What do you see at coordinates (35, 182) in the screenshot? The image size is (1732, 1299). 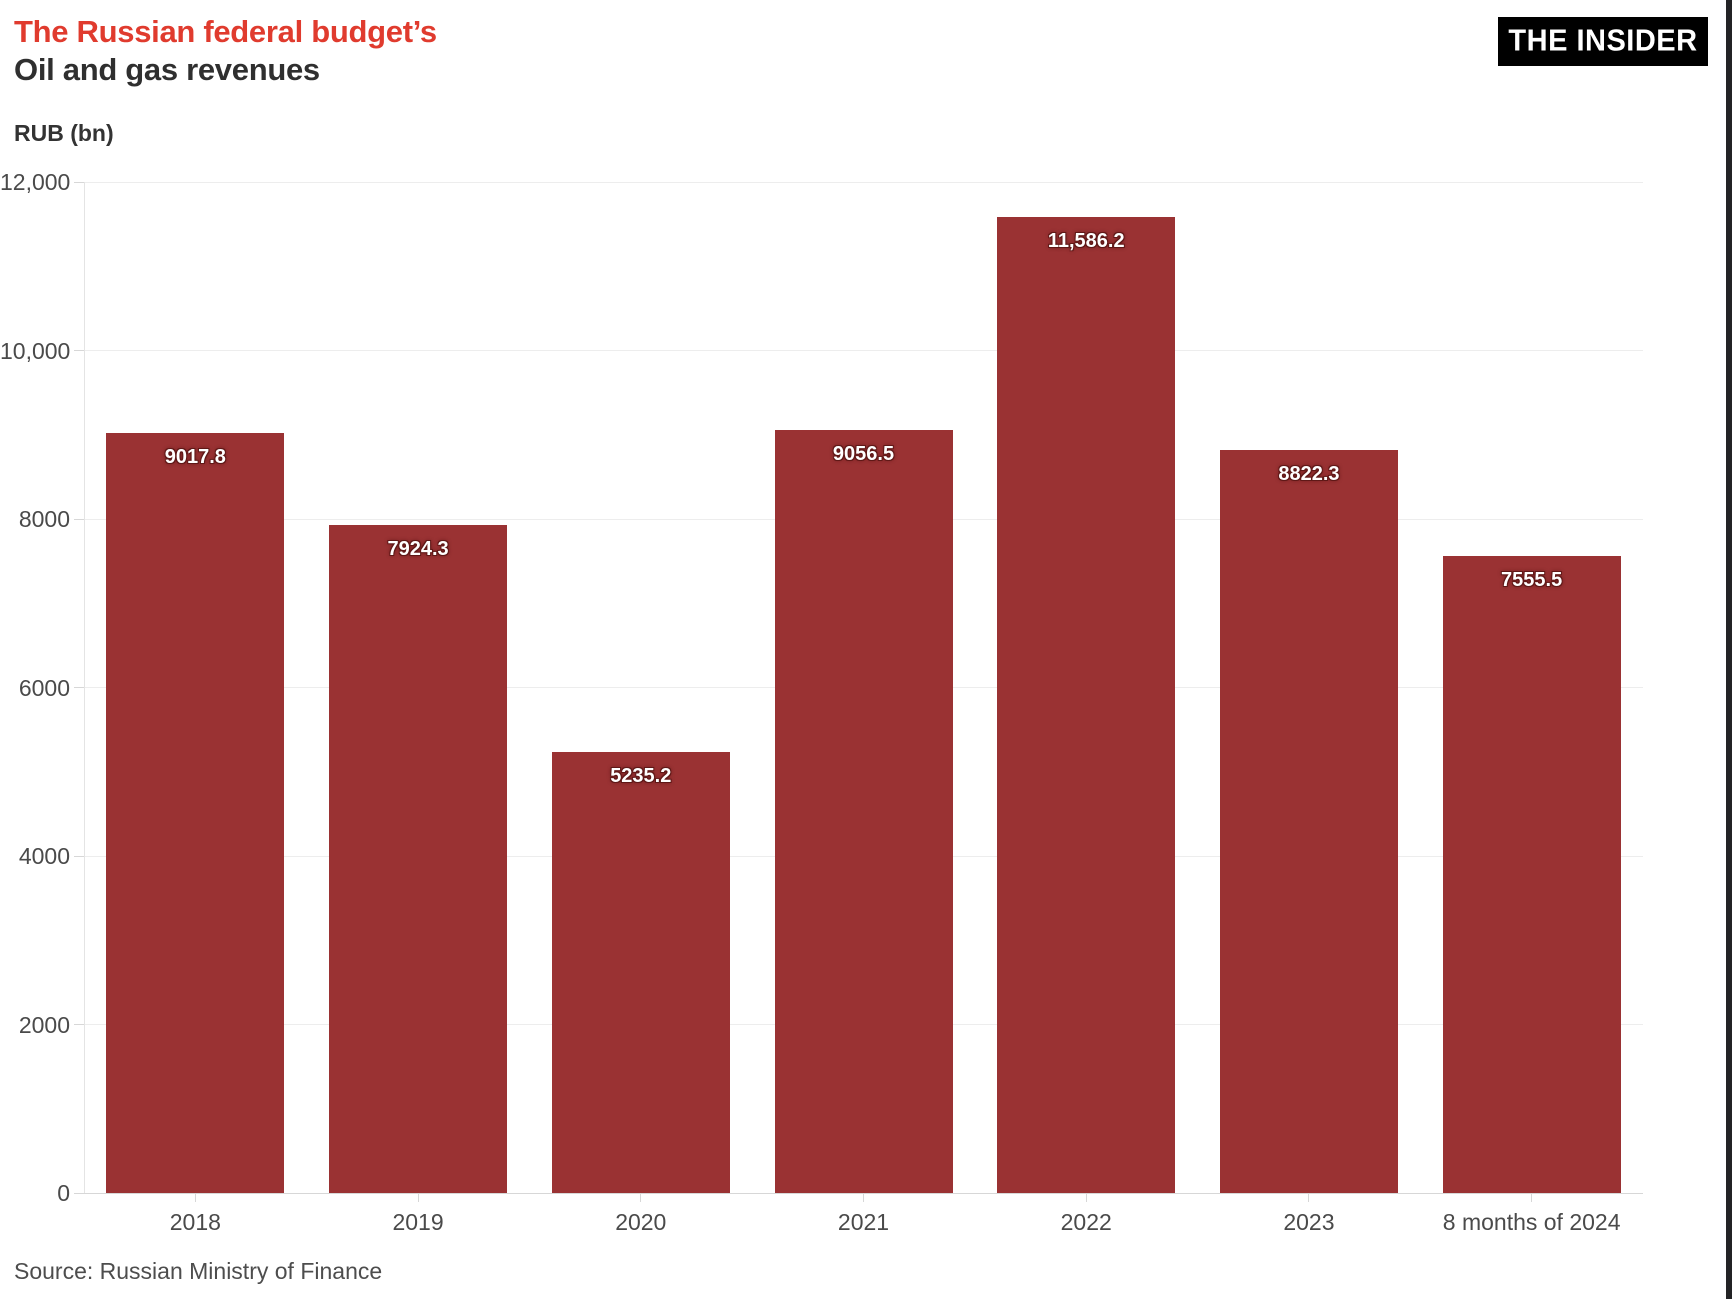 I see `y-axis-tick-label: 12,000` at bounding box center [35, 182].